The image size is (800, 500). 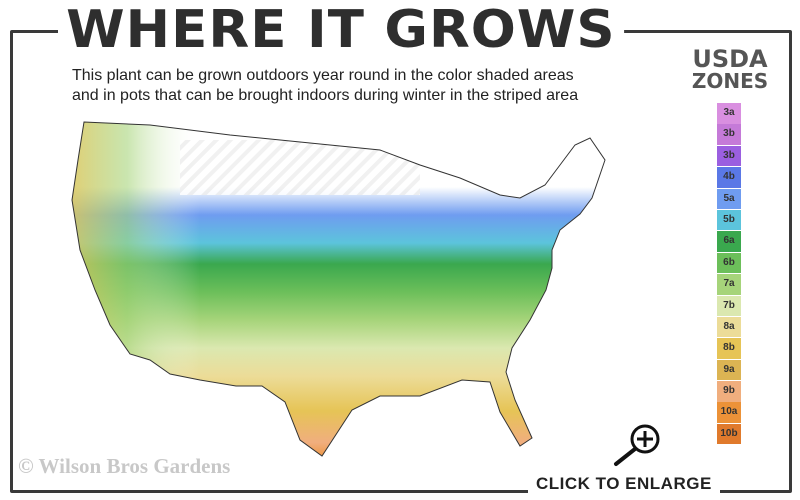 I want to click on legend-zone-10b: 10b, so click(x=729, y=434).